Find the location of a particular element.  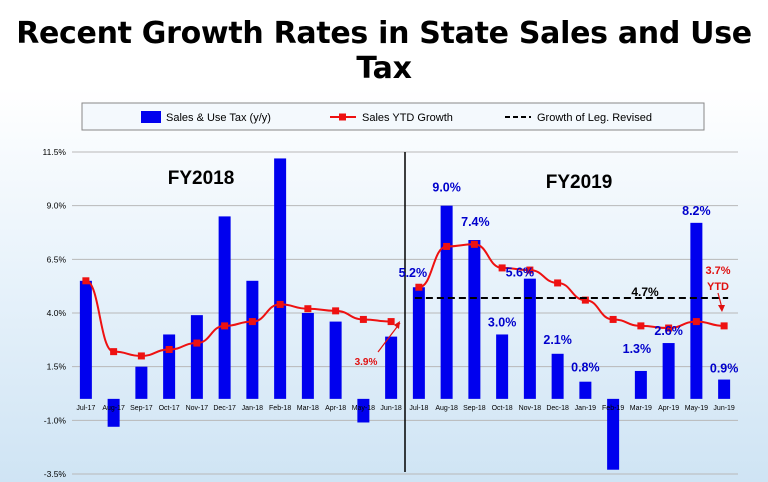

data-label: 9.0% is located at coordinates (446, 188).